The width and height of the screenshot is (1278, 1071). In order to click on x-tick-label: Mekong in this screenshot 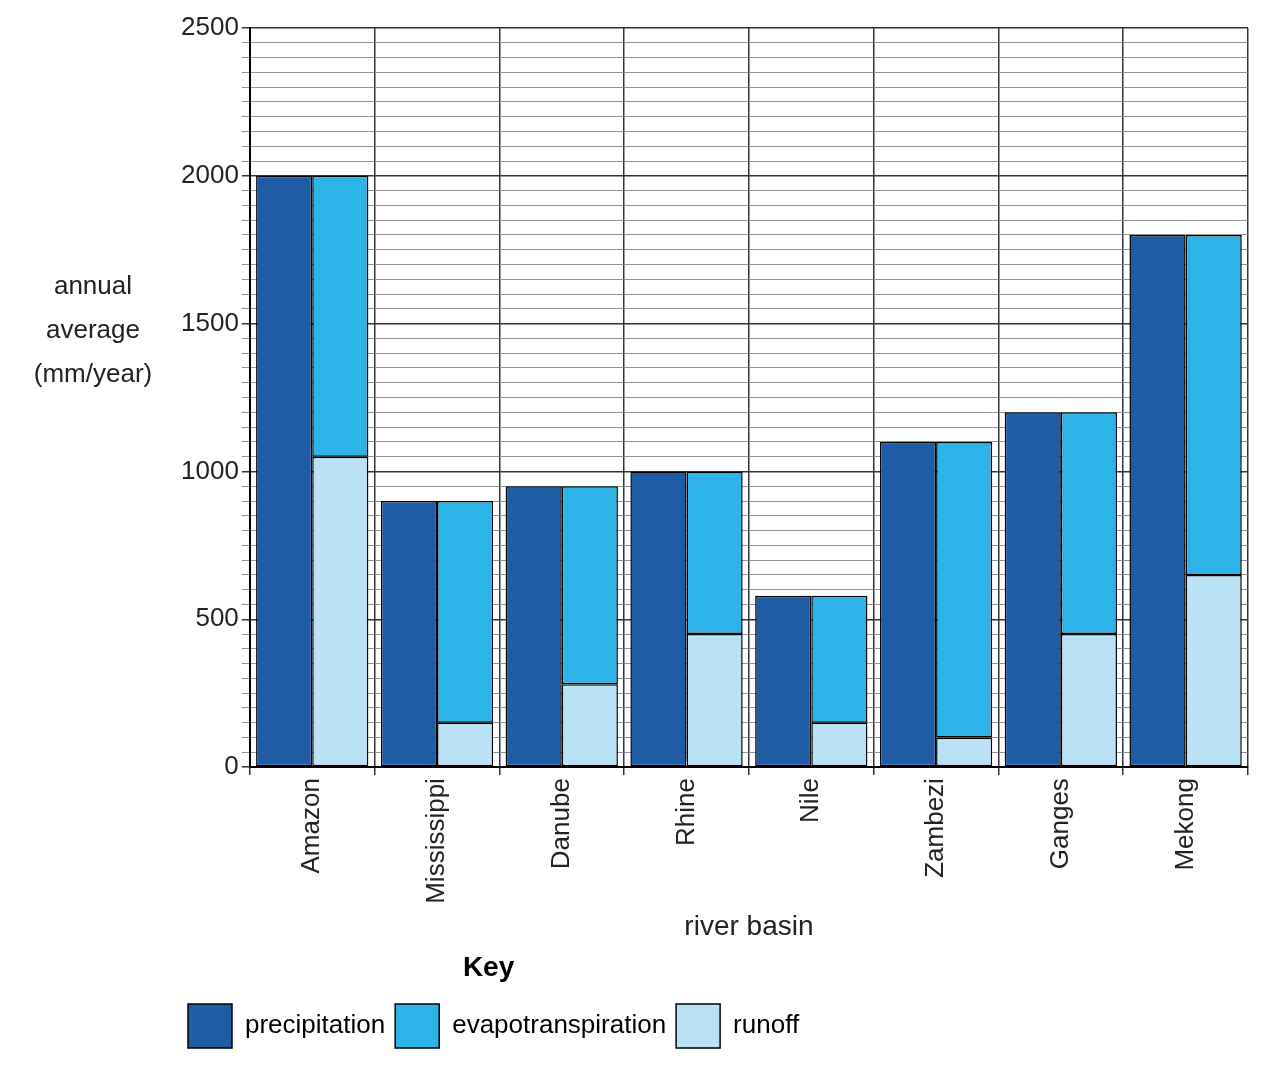, I will do `click(1183, 824)`.